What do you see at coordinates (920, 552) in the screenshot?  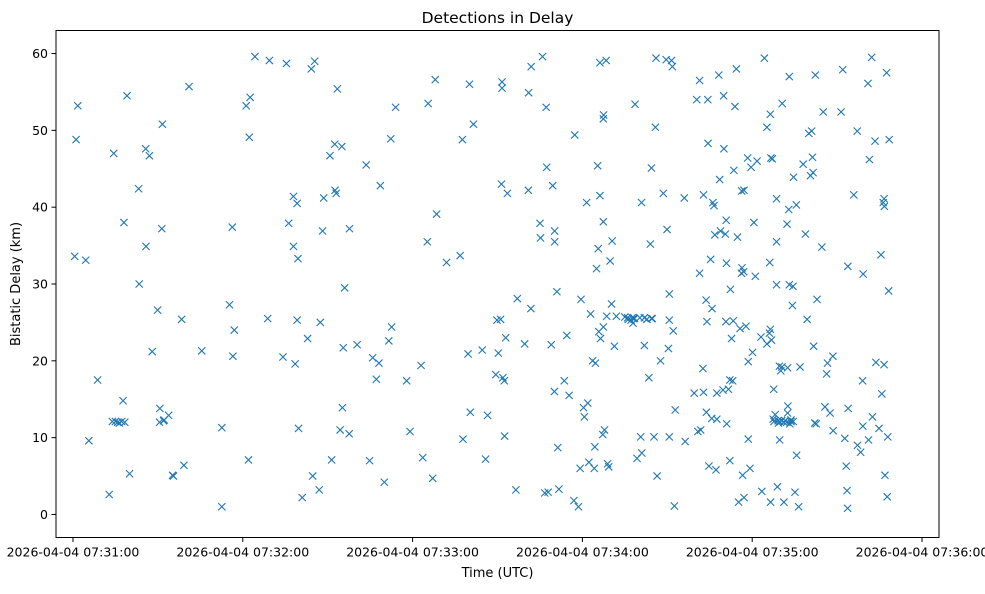 I see `x-tick-label: 2026-04-04 07:36:00` at bounding box center [920, 552].